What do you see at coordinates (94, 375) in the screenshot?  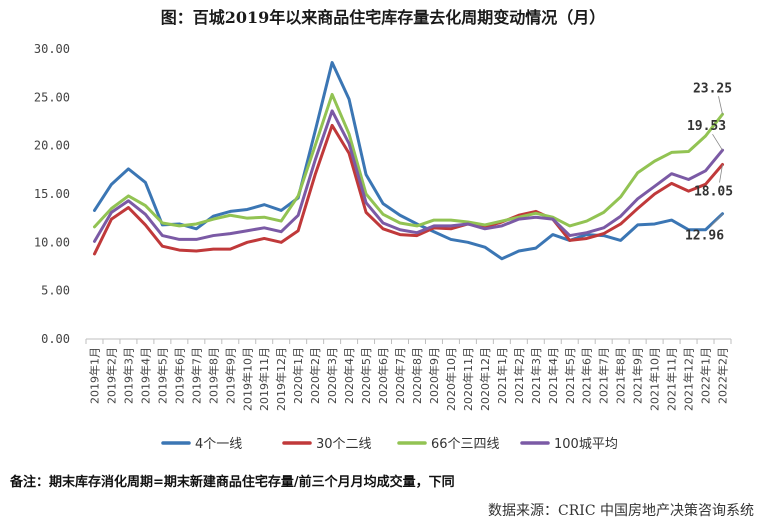 I see `x-tick-label: 2019年1月` at bounding box center [94, 375].